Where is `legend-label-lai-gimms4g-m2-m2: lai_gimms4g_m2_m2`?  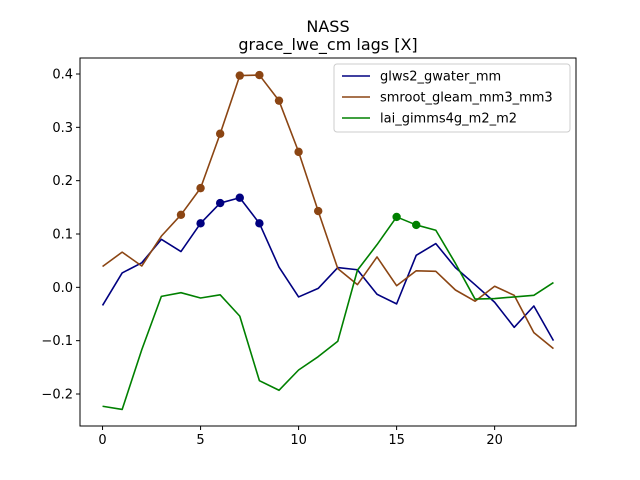 legend-label-lai-gimms4g-m2-m2: lai_gimms4g_m2_m2 is located at coordinates (448, 119).